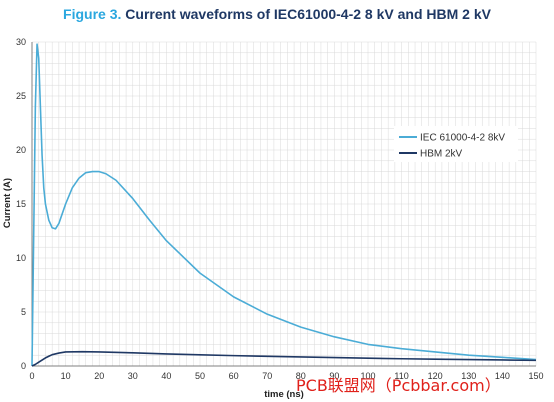  Describe the element at coordinates (301, 376) in the screenshot. I see `x-tick-label: 80` at that location.